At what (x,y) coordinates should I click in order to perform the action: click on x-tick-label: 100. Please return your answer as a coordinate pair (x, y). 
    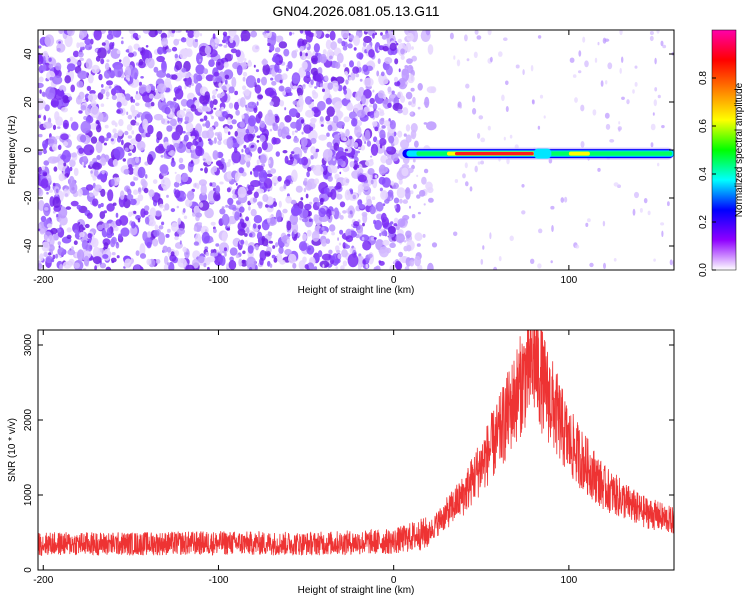
    Looking at the image, I should click on (569, 280).